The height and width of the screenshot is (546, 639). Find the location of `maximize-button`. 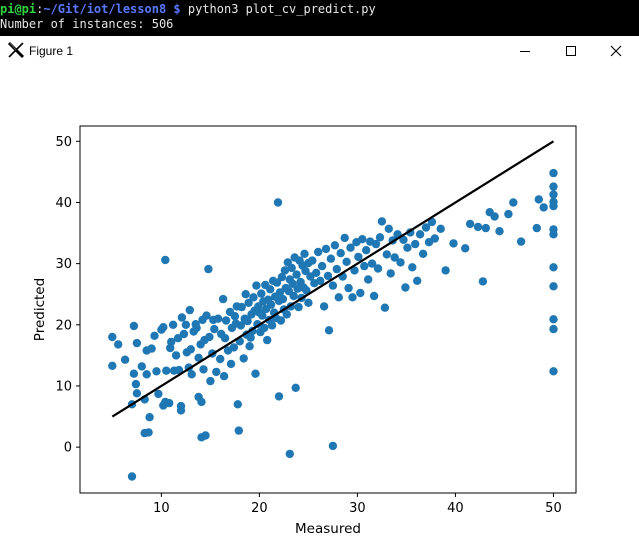

maximize-button is located at coordinates (571, 51).